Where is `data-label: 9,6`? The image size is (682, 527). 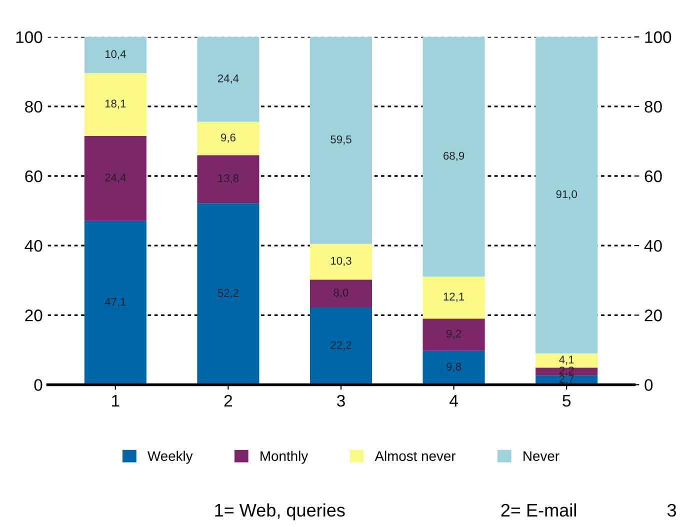
data-label: 9,6 is located at coordinates (228, 138).